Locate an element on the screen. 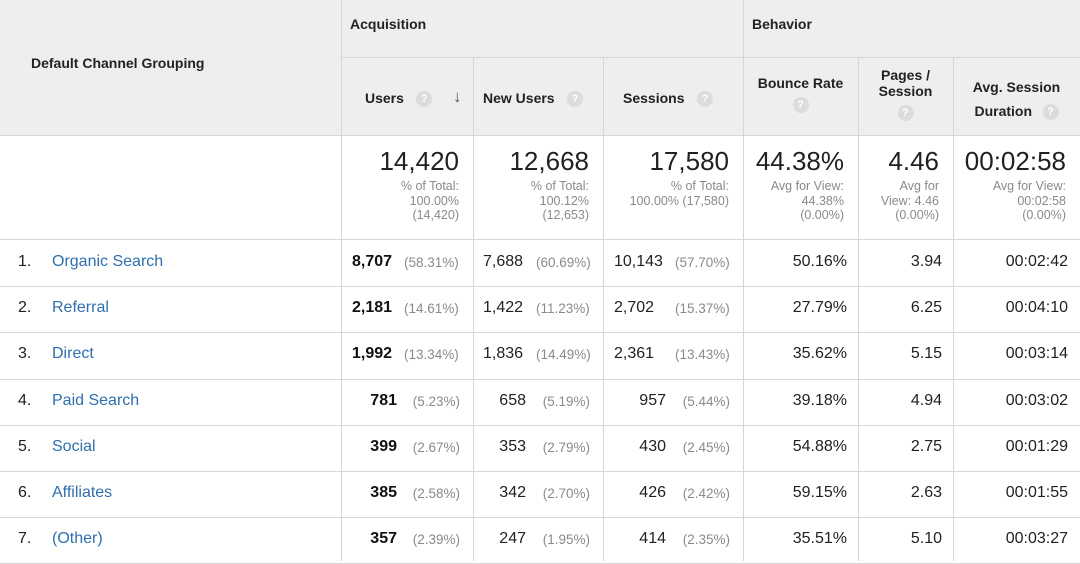 The height and width of the screenshot is (564, 1080). total-sessions: 17,580 is located at coordinates (689, 161).